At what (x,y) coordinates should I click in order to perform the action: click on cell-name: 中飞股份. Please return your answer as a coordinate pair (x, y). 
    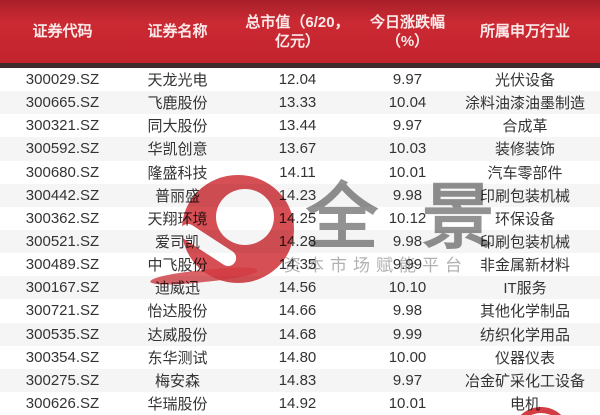
    Looking at the image, I should click on (177, 266).